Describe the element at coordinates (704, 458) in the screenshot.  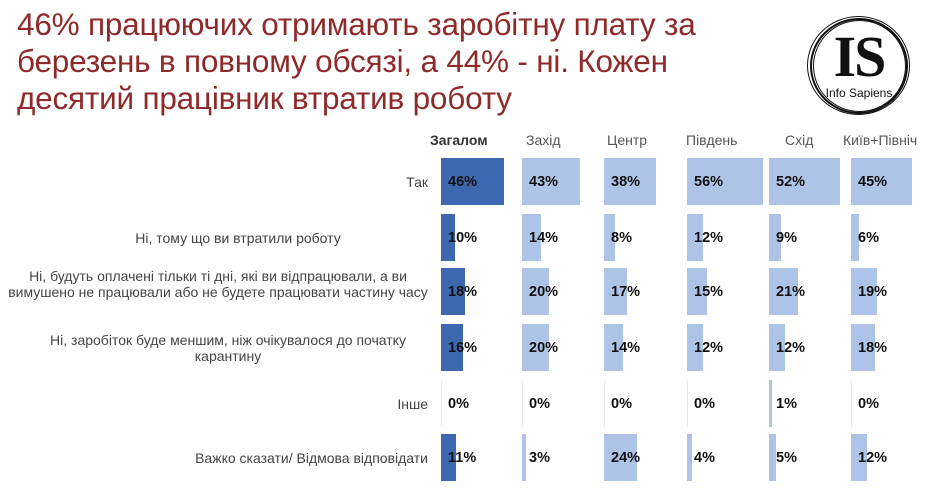
I see `bar-value-label: 4%` at that location.